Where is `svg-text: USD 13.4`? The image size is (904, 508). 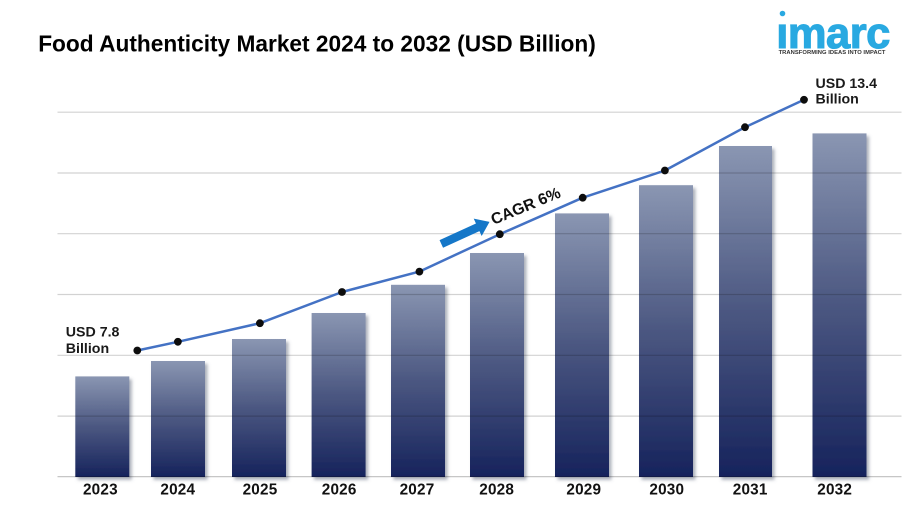 svg-text: USD 13.4 is located at coordinates (847, 84).